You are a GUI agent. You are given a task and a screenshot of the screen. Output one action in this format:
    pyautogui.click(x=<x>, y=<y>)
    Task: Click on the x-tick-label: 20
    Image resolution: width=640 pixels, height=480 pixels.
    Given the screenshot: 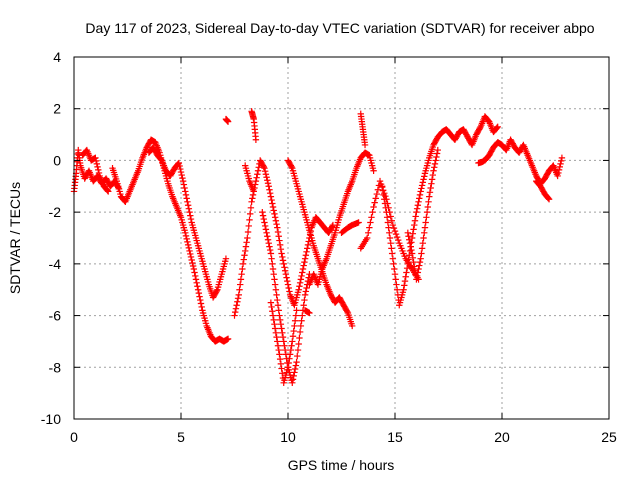 What is the action you would take?
    pyautogui.click(x=502, y=437)
    